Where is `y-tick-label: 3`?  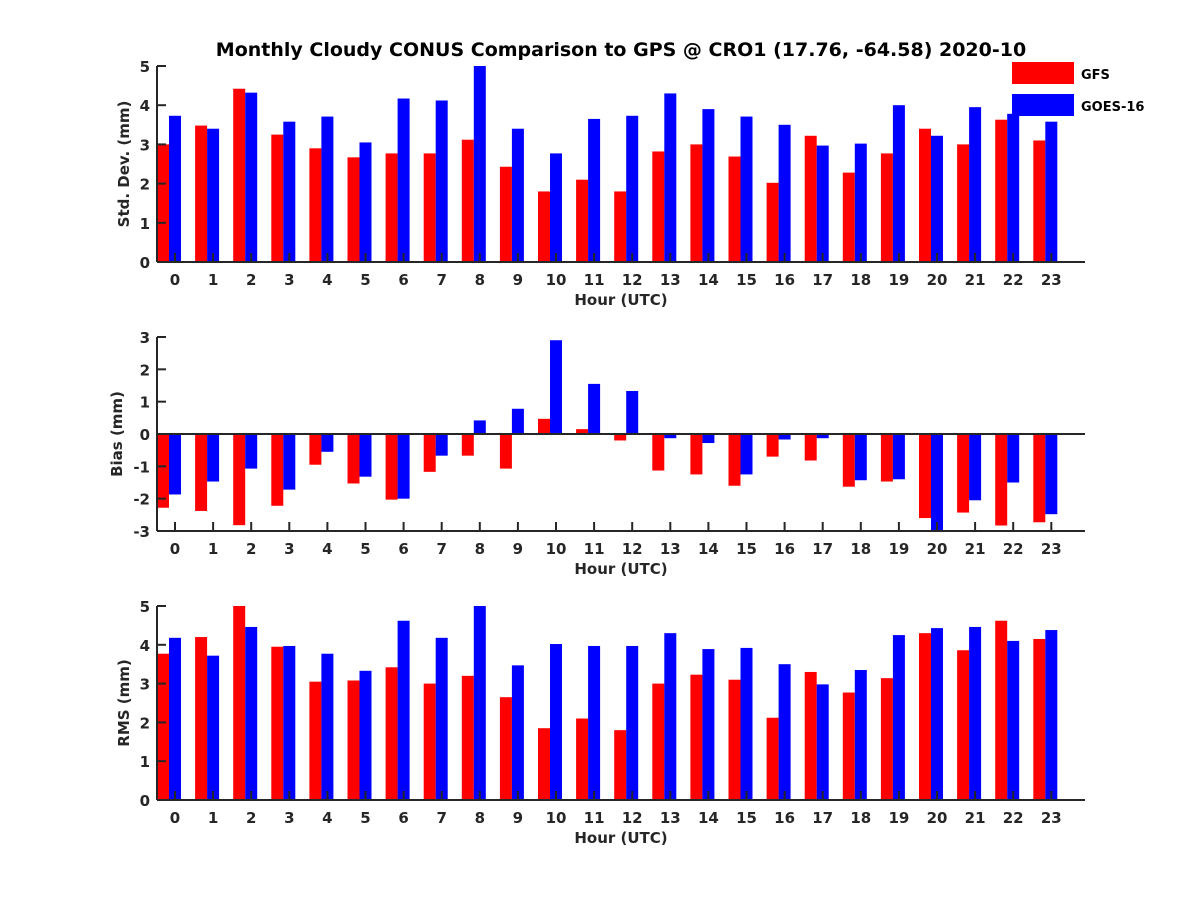
y-tick-label: 3 is located at coordinates (145, 145).